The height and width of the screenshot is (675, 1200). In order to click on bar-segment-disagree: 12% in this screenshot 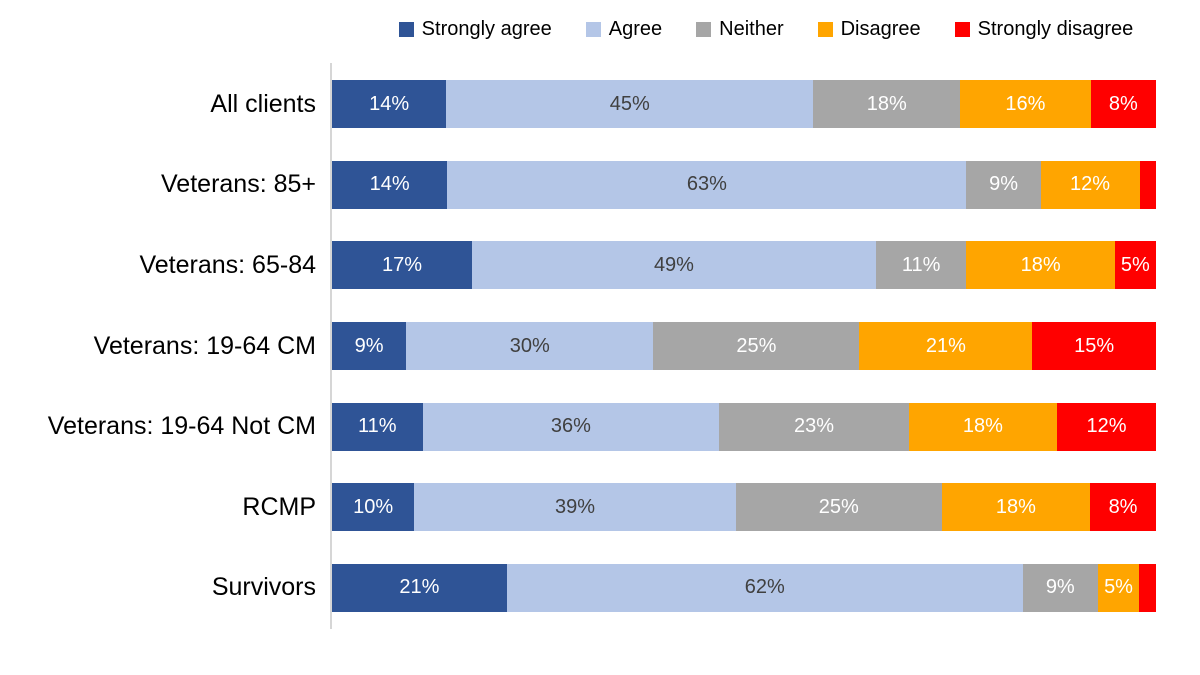, I will do `click(1090, 184)`.